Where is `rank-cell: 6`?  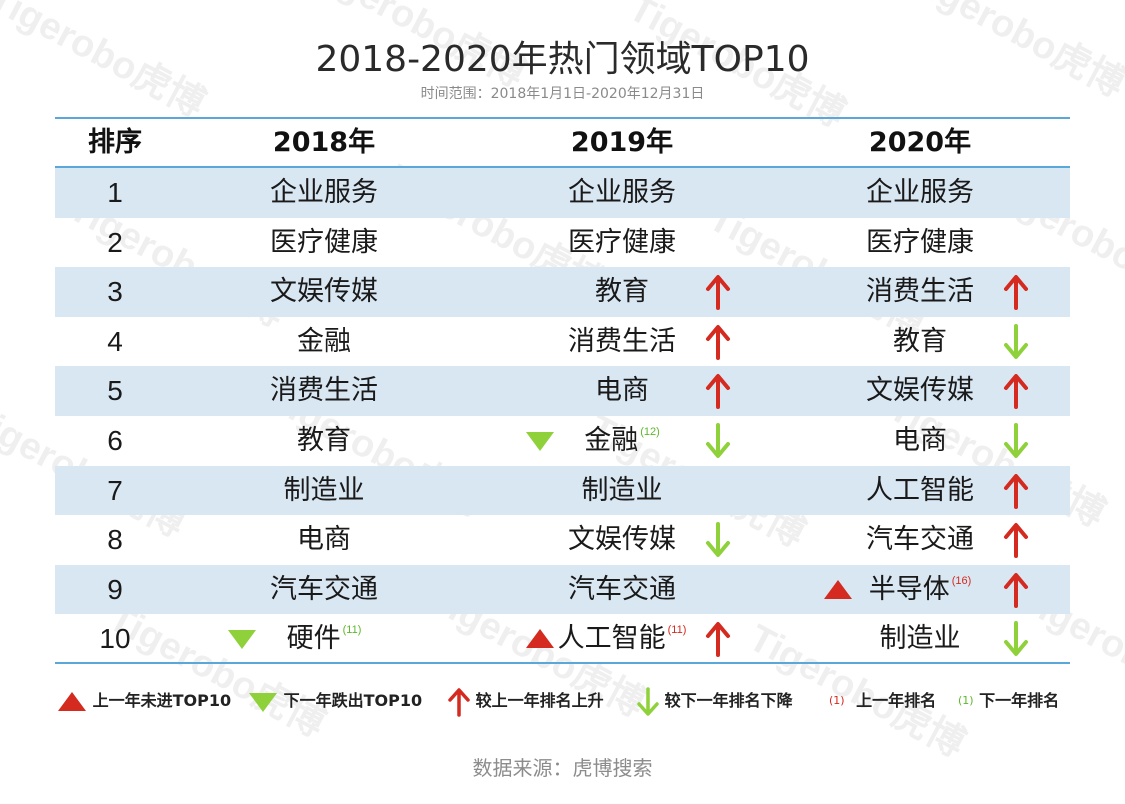 rank-cell: 6 is located at coordinates (115, 440).